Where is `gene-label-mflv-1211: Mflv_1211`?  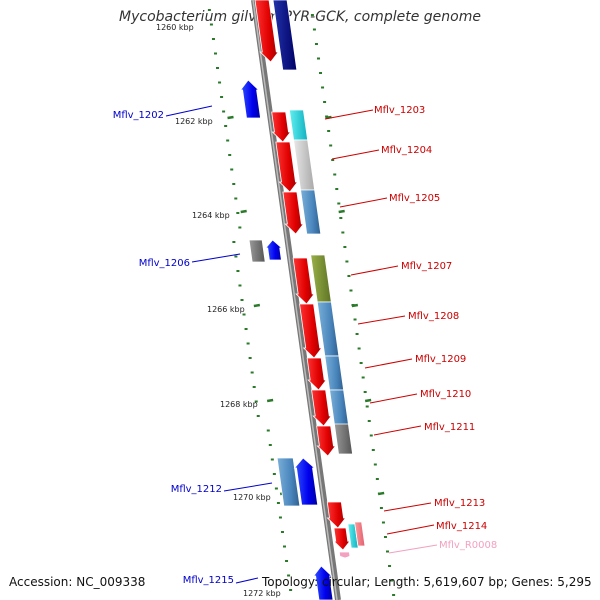
gene-label-mflv-1211: Mflv_1211 is located at coordinates (449, 427).